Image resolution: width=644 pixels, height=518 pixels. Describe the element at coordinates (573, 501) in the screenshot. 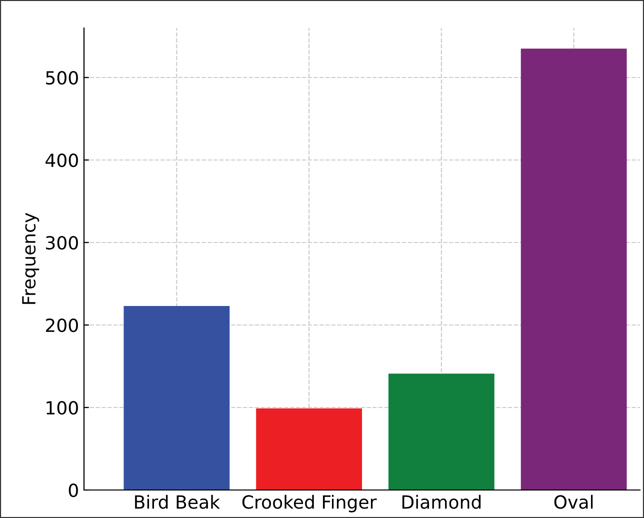

I see `x-tick-label: Oval` at that location.